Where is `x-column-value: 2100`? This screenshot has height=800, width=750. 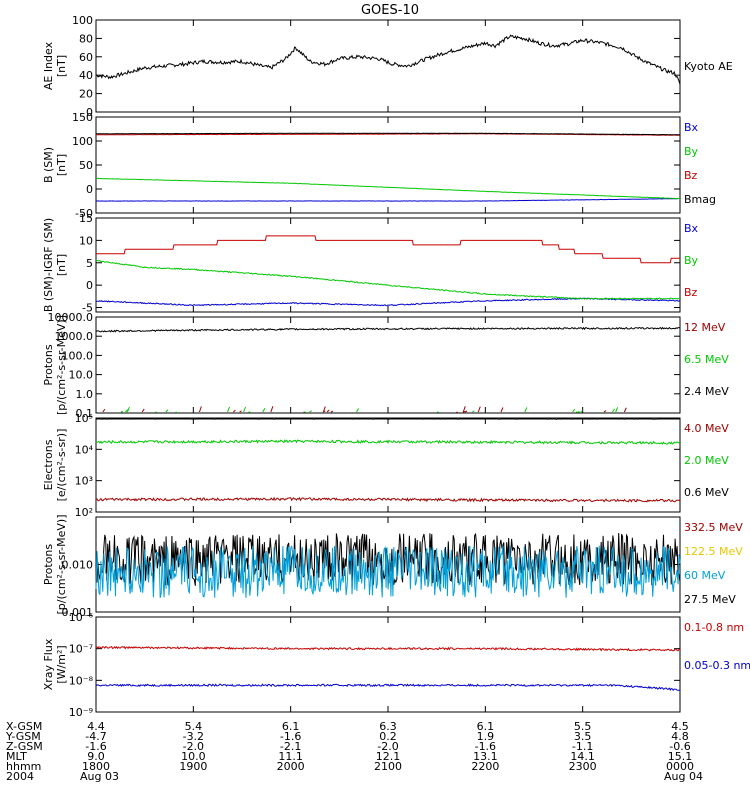
x-column-value: 2100 is located at coordinates (388, 766).